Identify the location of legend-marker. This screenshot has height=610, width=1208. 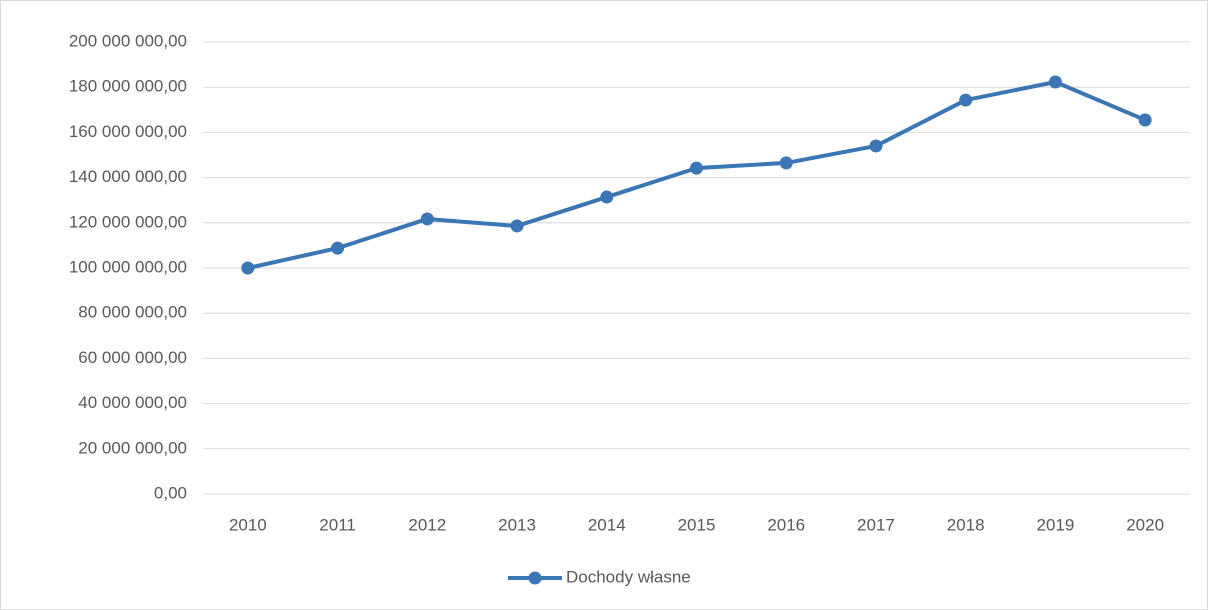
(535, 578).